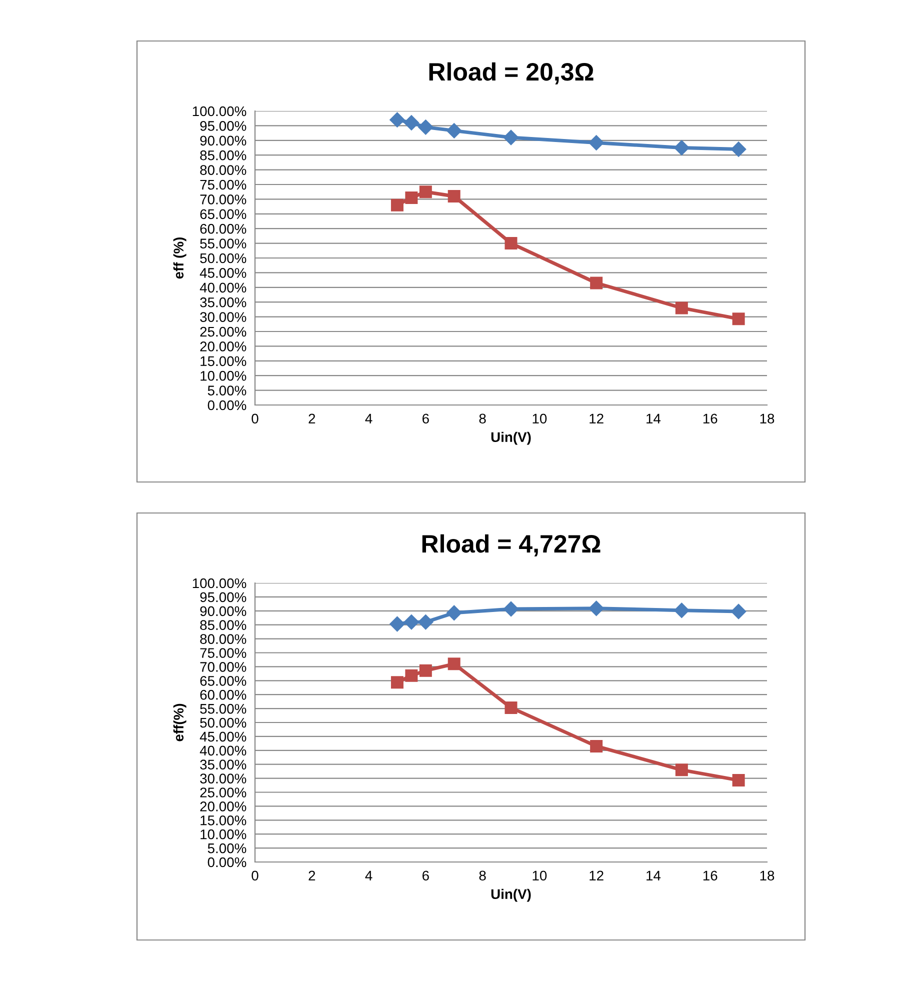 The width and height of the screenshot is (921, 992). I want to click on chart-title: Rload = 20,3Ω, so click(511, 73).